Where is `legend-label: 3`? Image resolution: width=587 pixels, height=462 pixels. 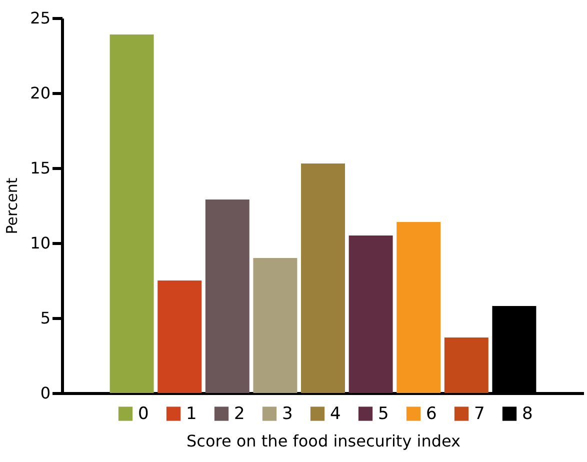 legend-label: 3 is located at coordinates (287, 414).